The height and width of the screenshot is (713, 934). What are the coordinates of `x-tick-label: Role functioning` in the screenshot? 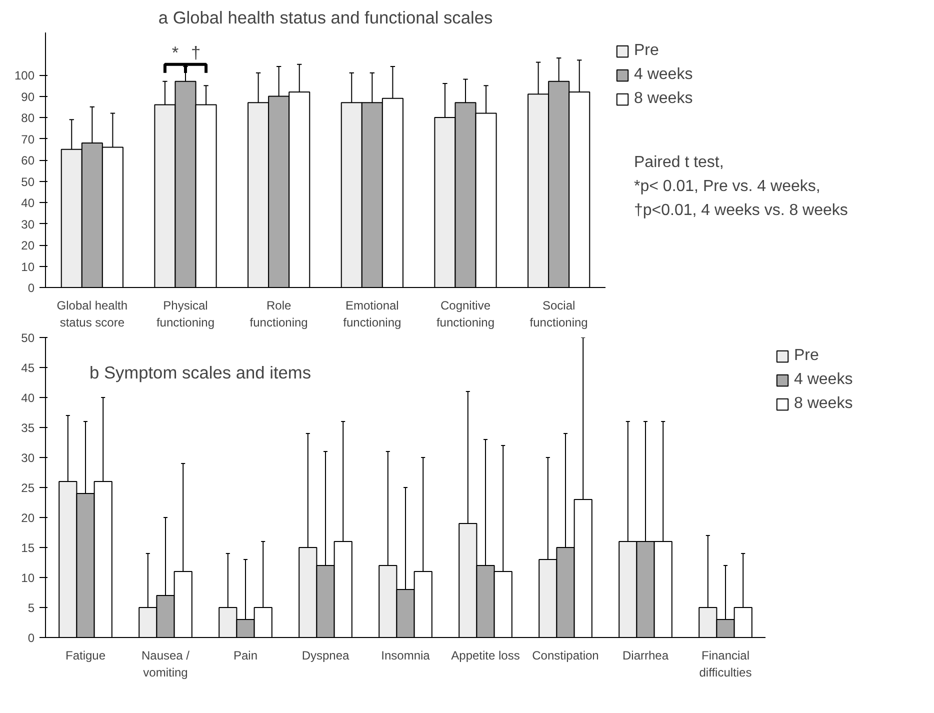 It's located at (279, 314).